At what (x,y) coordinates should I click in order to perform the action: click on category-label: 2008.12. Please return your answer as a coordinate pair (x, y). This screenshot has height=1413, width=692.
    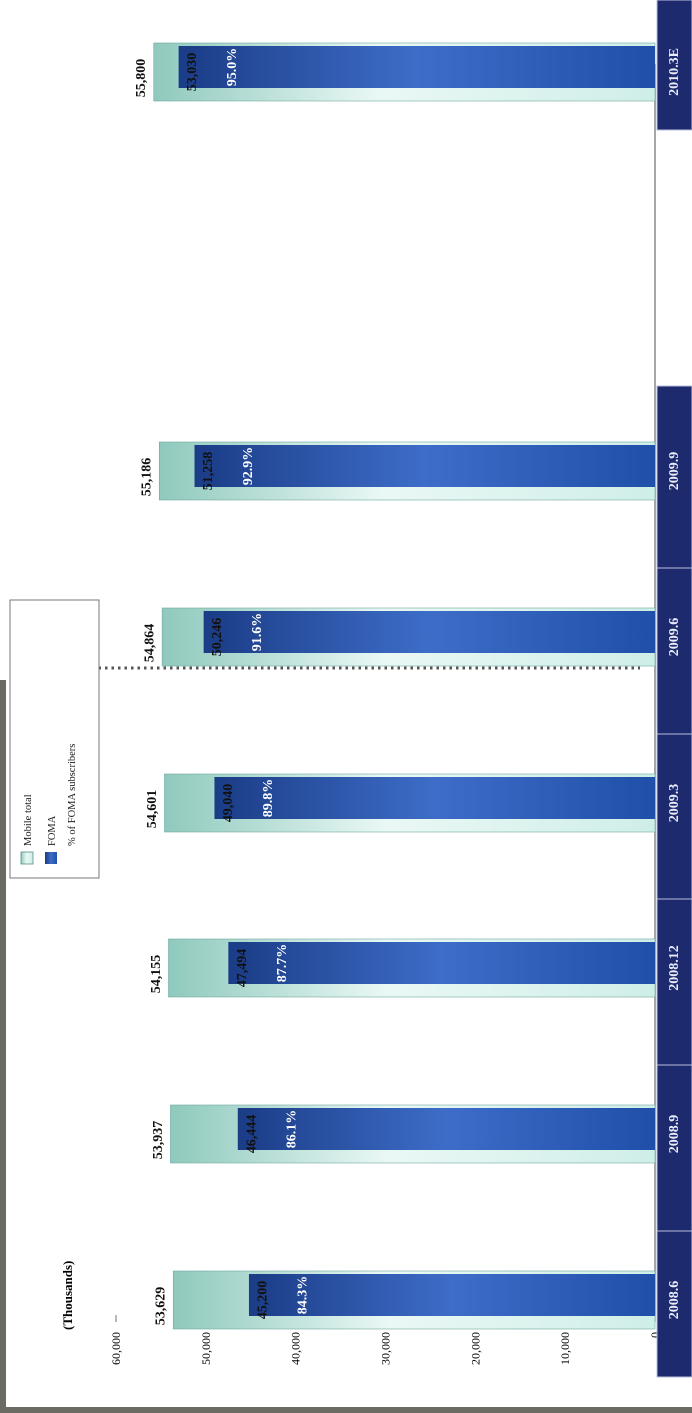
    Looking at the image, I should click on (674, 968).